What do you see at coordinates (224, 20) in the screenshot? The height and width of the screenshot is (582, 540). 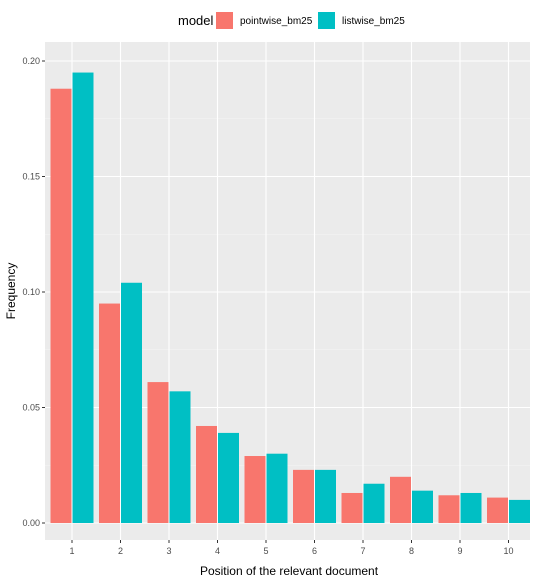 I see `legend-swatch-pointwise` at bounding box center [224, 20].